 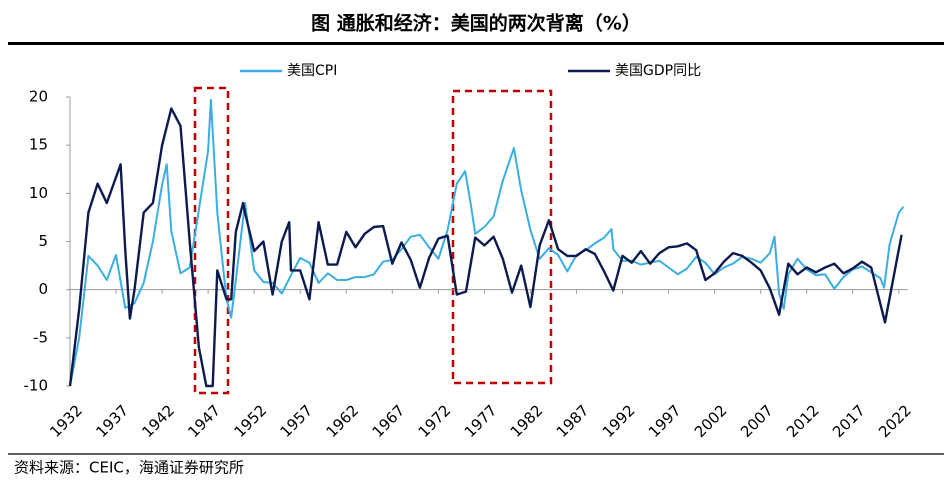 I want to click on legend-label: 美国CPI, so click(x=312, y=71).